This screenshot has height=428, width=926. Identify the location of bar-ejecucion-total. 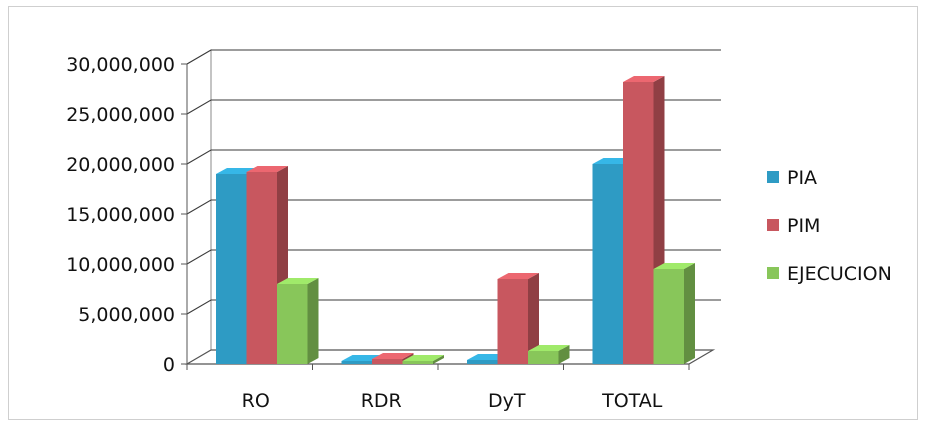
(674, 313).